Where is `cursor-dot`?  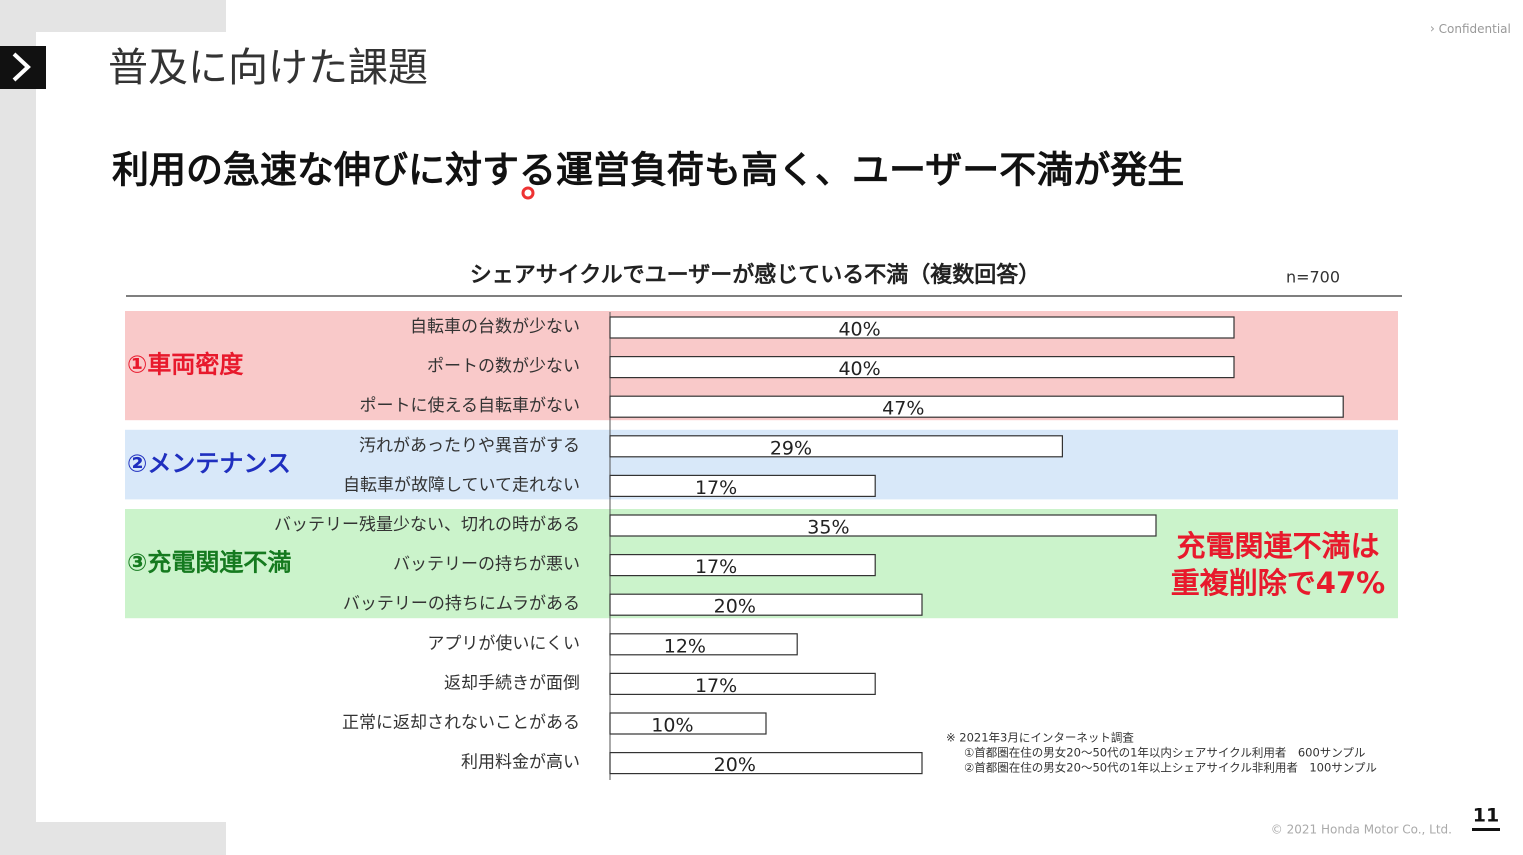 cursor-dot is located at coordinates (528, 193).